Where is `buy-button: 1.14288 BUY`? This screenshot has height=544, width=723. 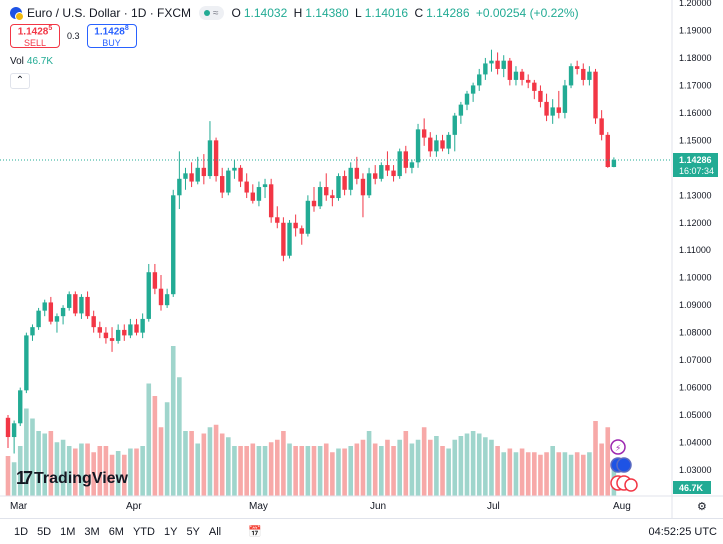 buy-button: 1.14288 BUY is located at coordinates (111, 36).